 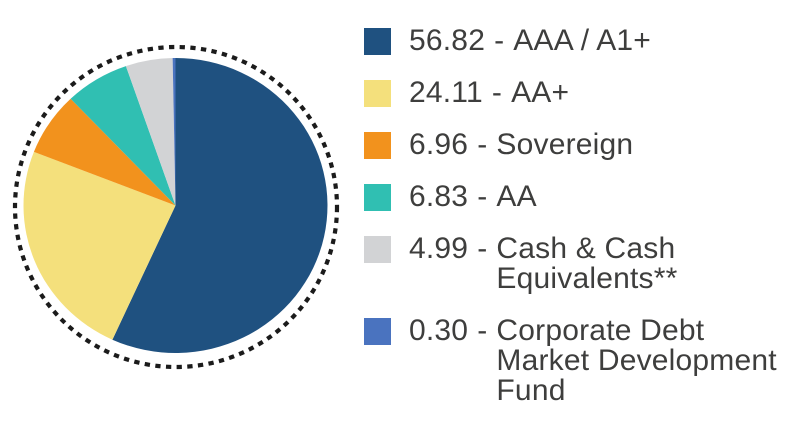 What do you see at coordinates (570, 197) in the screenshot?
I see `legend-item: 6.83 - AA` at bounding box center [570, 197].